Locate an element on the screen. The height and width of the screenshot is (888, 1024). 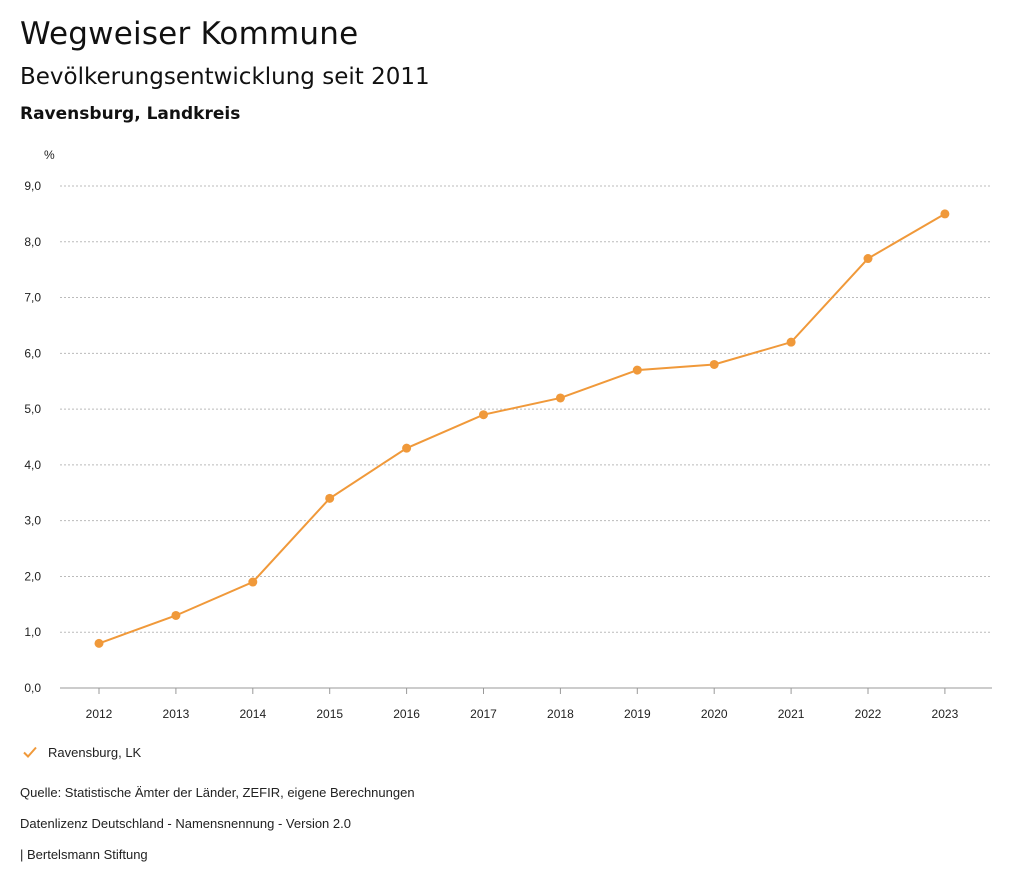
x-tick-label: 2023 is located at coordinates (945, 714).